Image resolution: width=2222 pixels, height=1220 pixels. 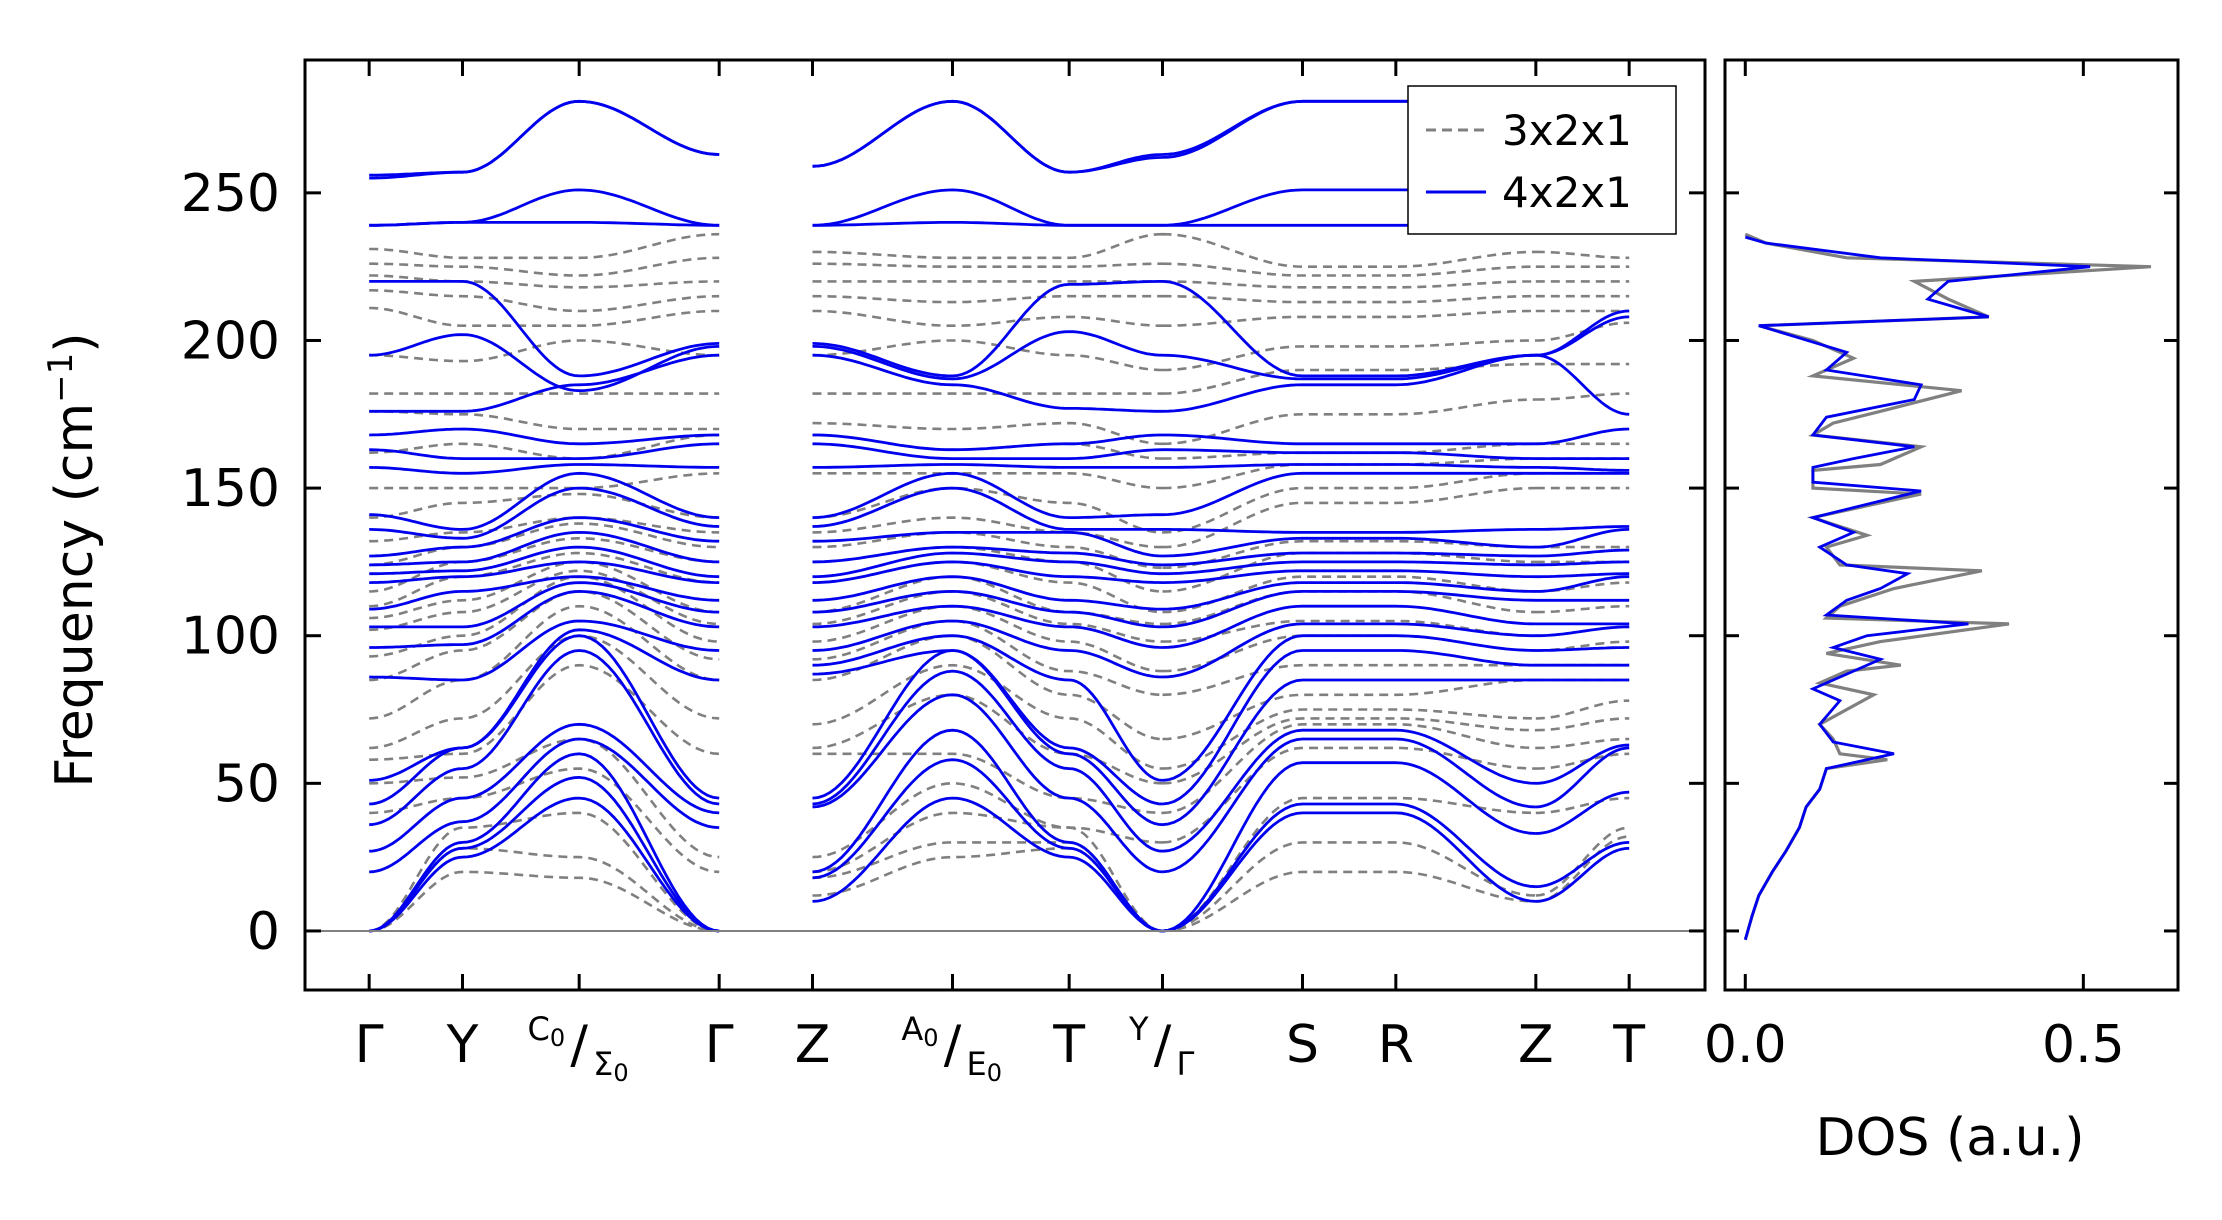 I want to click on kpath-compound-label: C0/Σ0, so click(x=578, y=1048).